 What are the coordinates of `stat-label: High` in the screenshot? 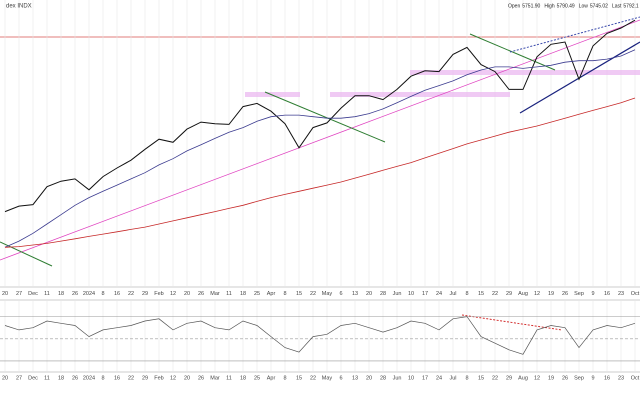 It's located at (549, 6).